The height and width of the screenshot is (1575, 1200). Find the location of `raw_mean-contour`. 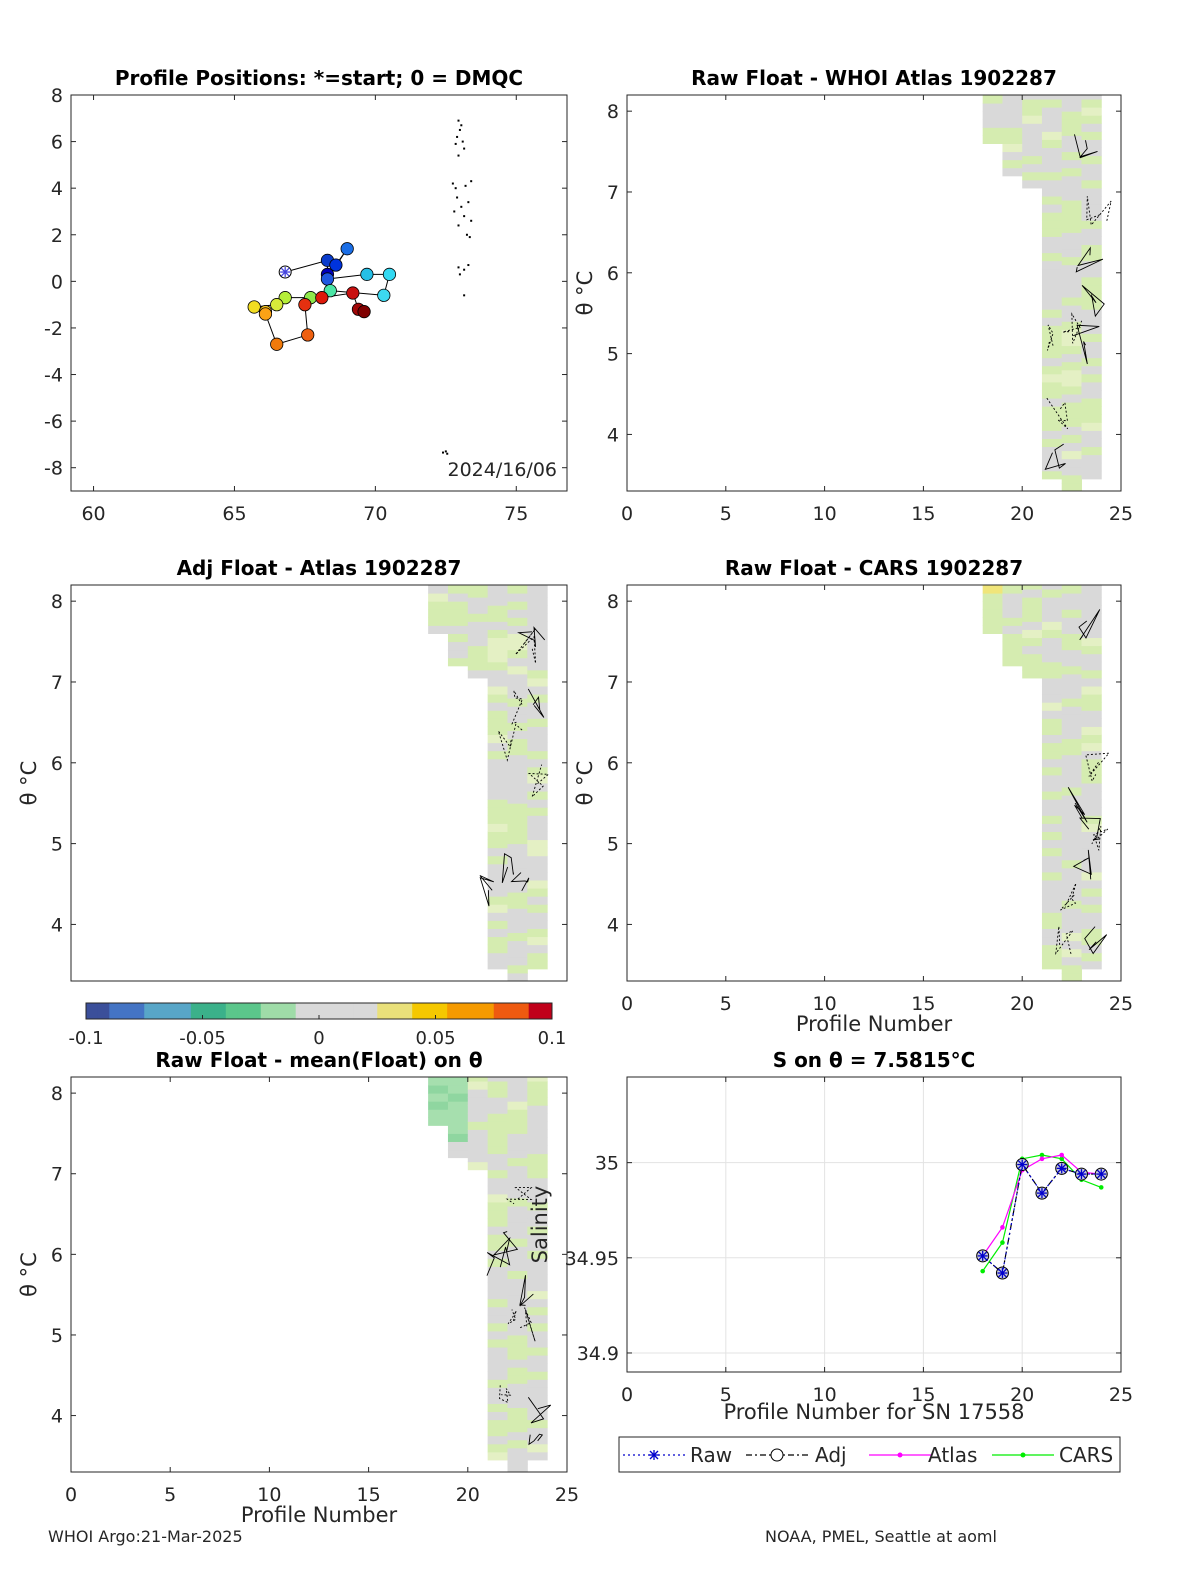

raw_mean-contour is located at coordinates (539, 1410).